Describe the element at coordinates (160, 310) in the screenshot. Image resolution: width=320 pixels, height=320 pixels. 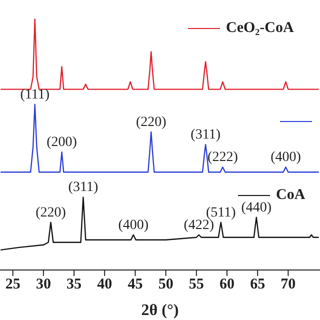
I see `x-axis-title: 2θ (°)` at that location.